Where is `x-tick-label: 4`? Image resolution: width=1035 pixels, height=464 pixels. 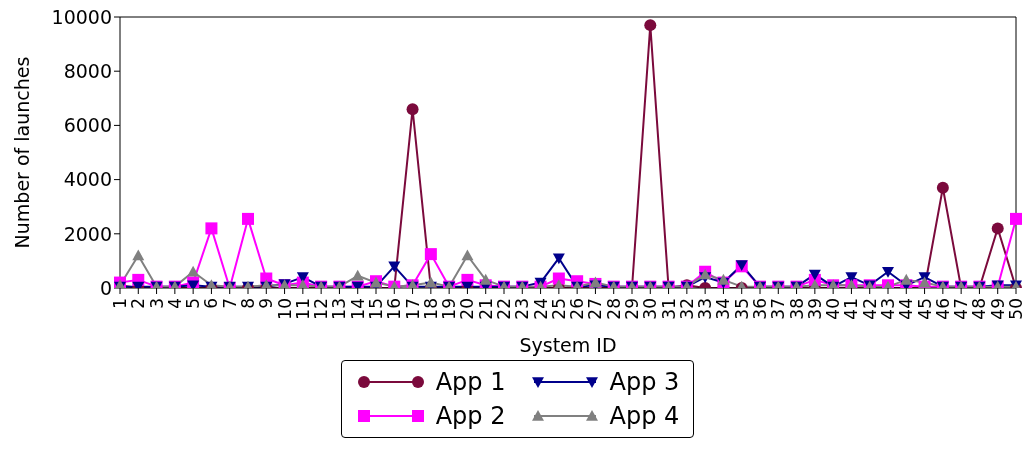 x-tick-label: 4 is located at coordinates (174, 303).